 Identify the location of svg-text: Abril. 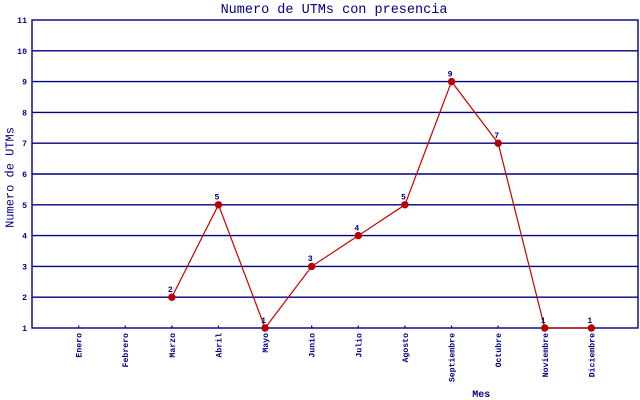
(219, 345).